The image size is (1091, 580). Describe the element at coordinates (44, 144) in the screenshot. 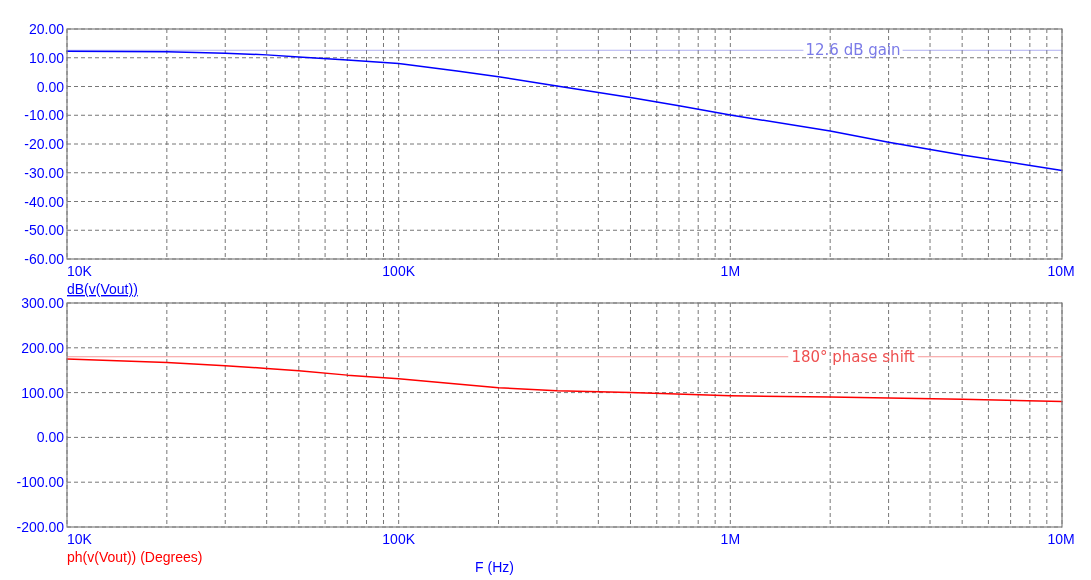

I see `y-tick-label: -20.00` at that location.